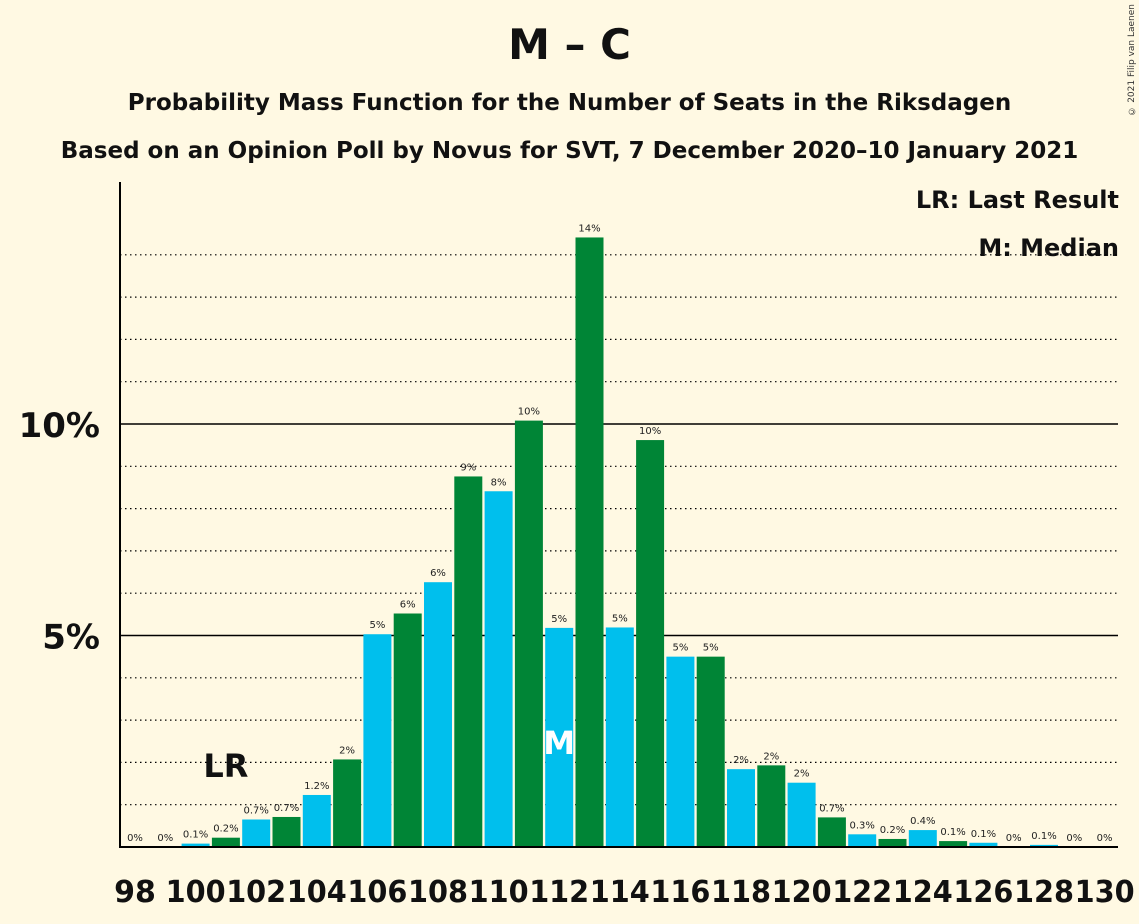  What do you see at coordinates (438, 892) in the screenshot?
I see `x-tick-108: 108` at bounding box center [438, 892].